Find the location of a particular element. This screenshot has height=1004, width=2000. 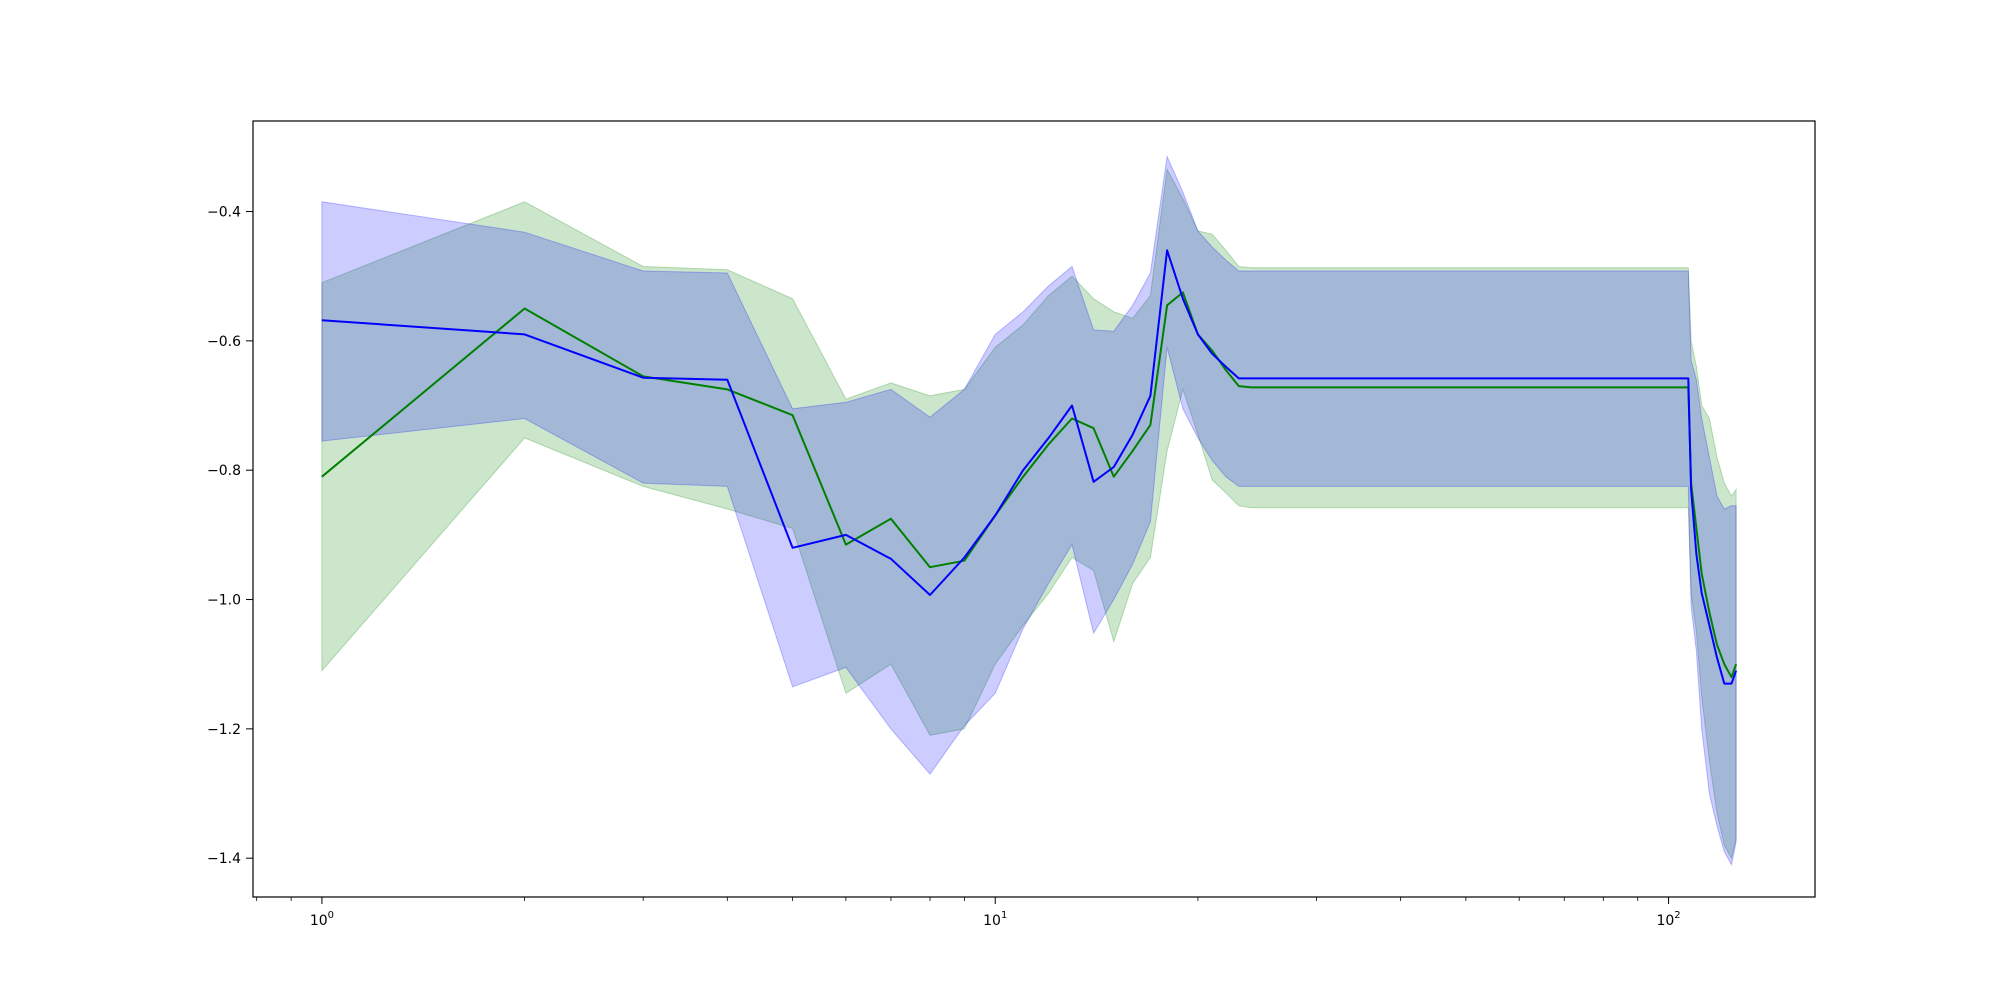

y-tick-label: −0.6 is located at coordinates (224, 342).